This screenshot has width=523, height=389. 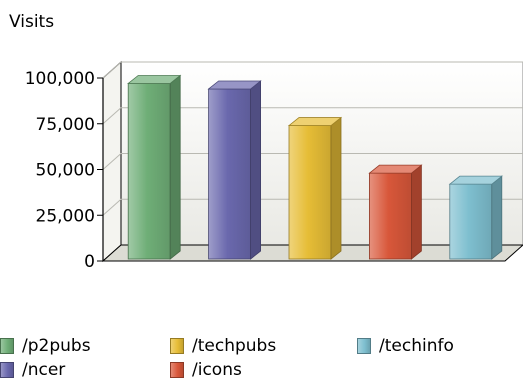 I want to click on legend-label: /p2pubs, so click(x=56, y=346).